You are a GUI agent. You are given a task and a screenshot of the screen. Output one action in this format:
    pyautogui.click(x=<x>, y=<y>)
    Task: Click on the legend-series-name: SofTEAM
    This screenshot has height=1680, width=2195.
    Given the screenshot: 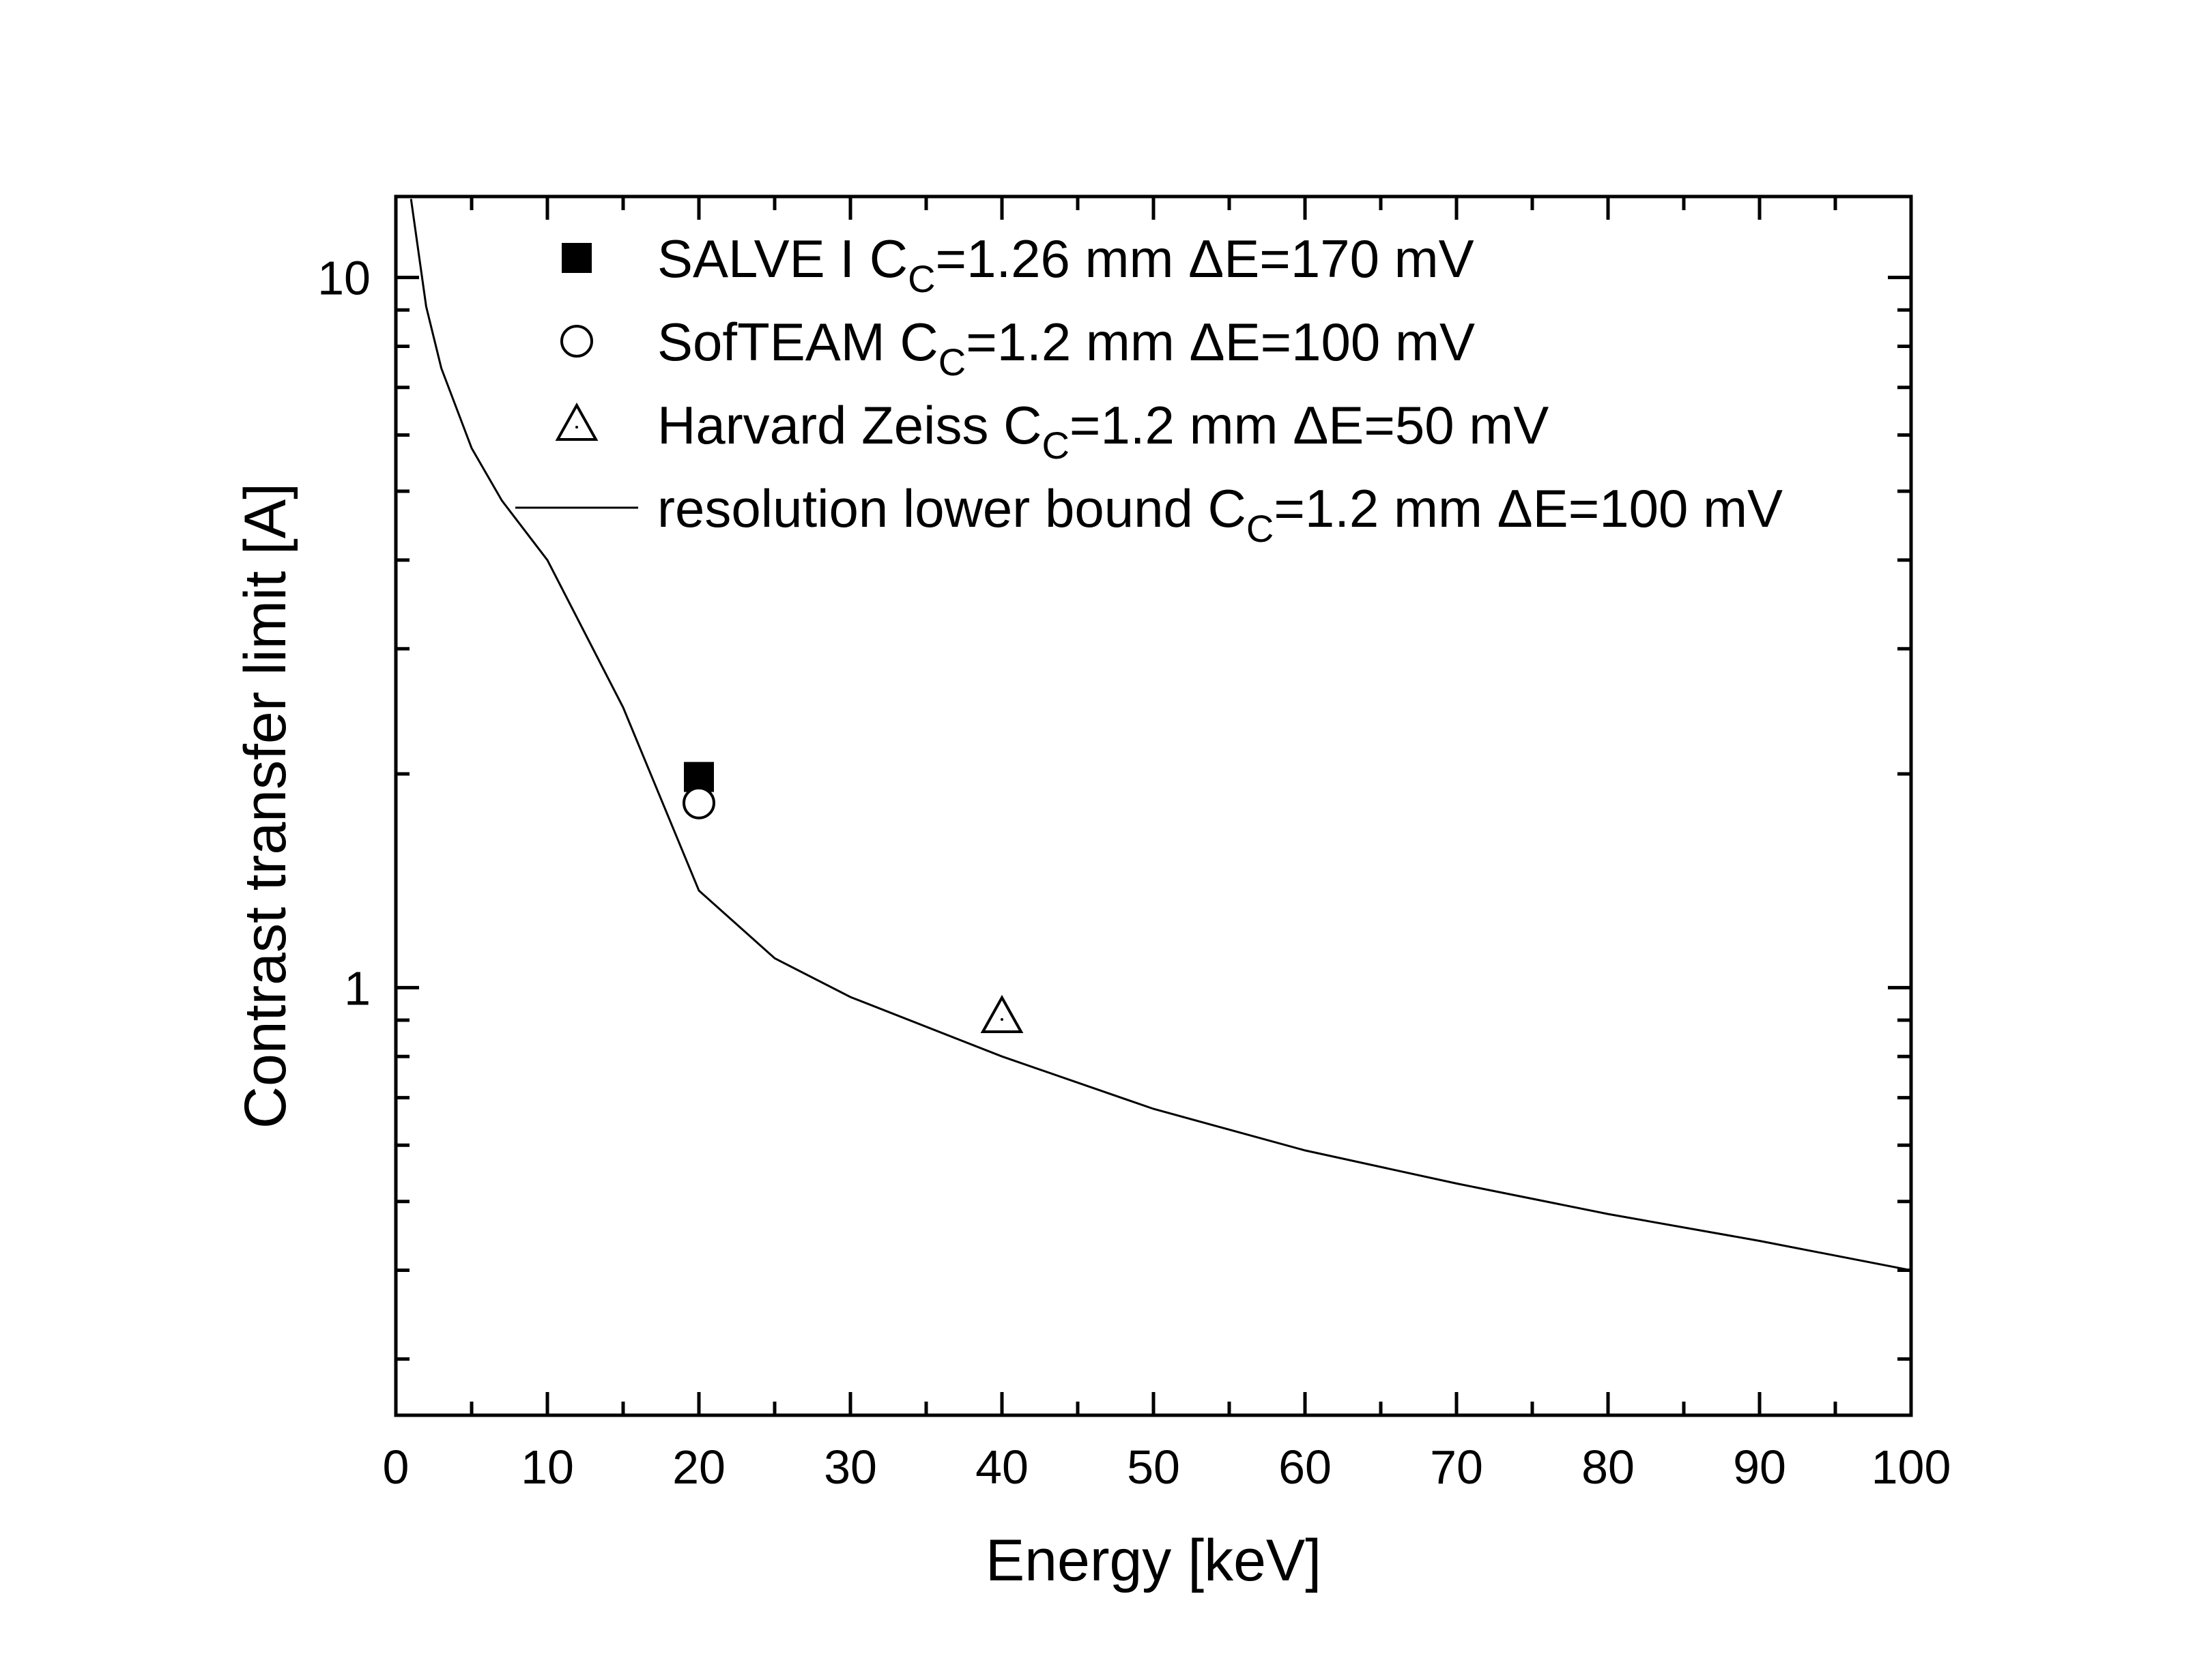 What is the action you would take?
    pyautogui.click(x=779, y=342)
    